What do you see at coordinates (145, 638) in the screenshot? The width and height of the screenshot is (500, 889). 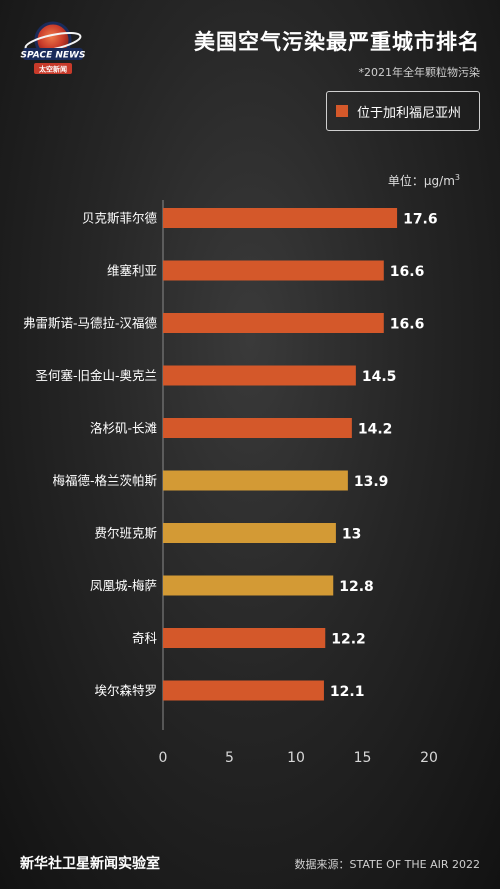 I see `category-label: 奇科` at bounding box center [145, 638].